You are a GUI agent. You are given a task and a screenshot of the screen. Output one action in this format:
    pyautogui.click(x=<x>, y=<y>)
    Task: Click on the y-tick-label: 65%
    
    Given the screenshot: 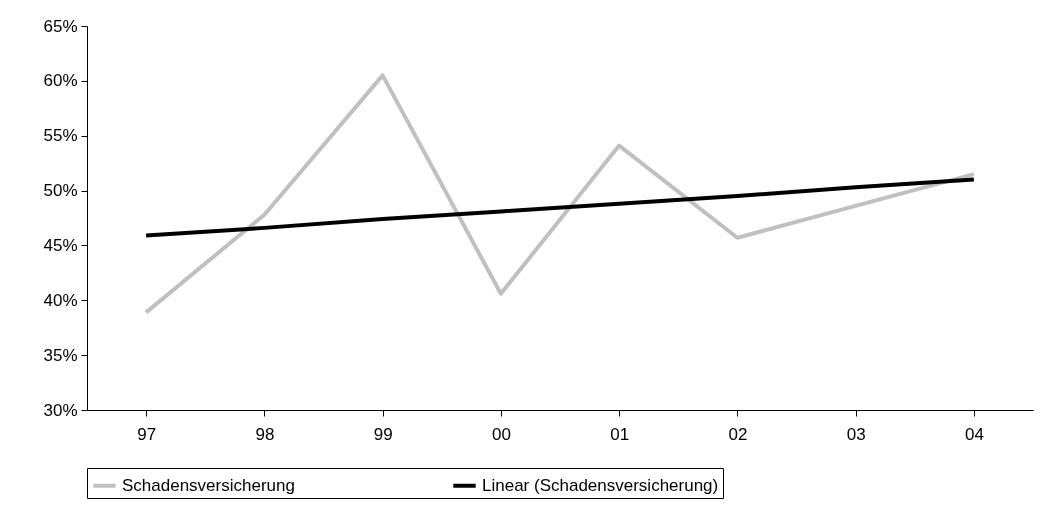 What is the action you would take?
    pyautogui.click(x=60, y=26)
    